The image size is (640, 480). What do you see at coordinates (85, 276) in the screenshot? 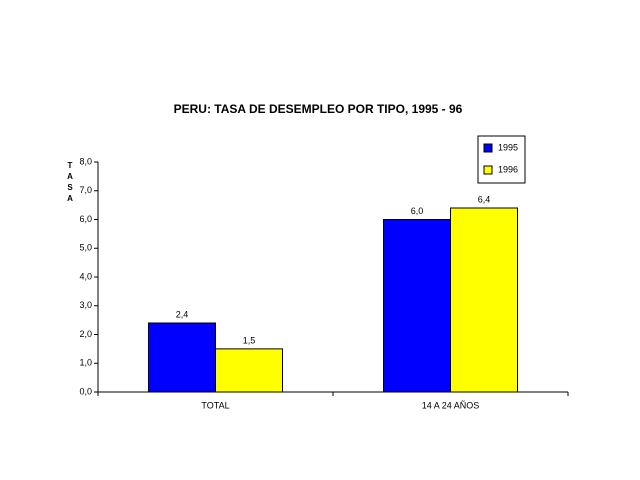
I see `y-tick-label: 4,0` at bounding box center [85, 276].